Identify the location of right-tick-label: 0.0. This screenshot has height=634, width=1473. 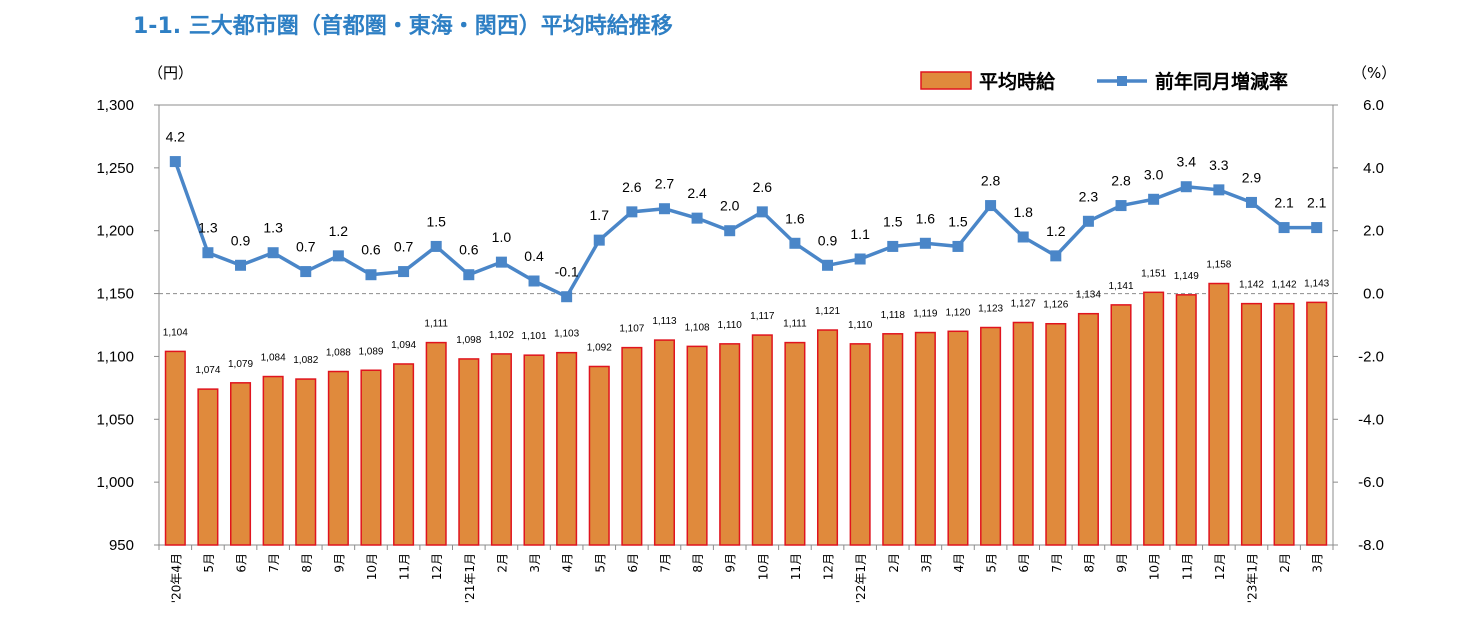
(1373, 294).